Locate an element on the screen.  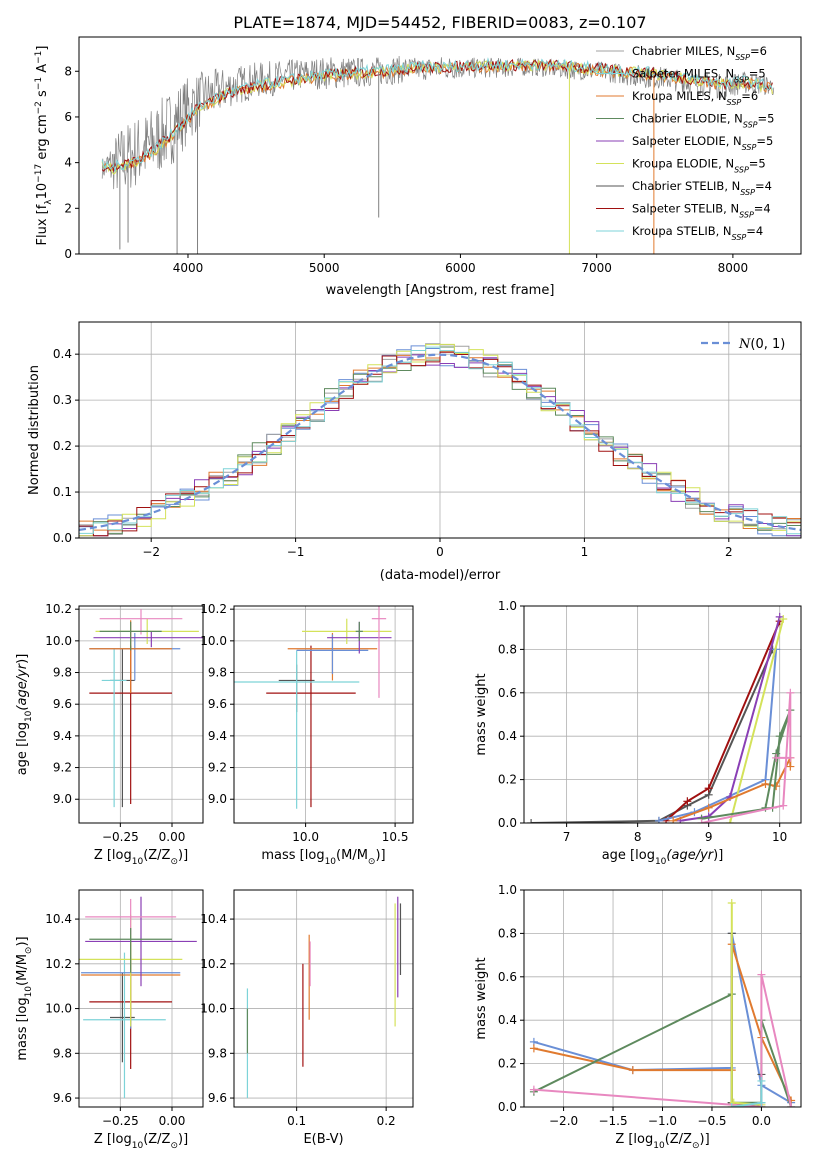
x-axis-label: mass [log10(M/M⊙)] is located at coordinates (323, 857).